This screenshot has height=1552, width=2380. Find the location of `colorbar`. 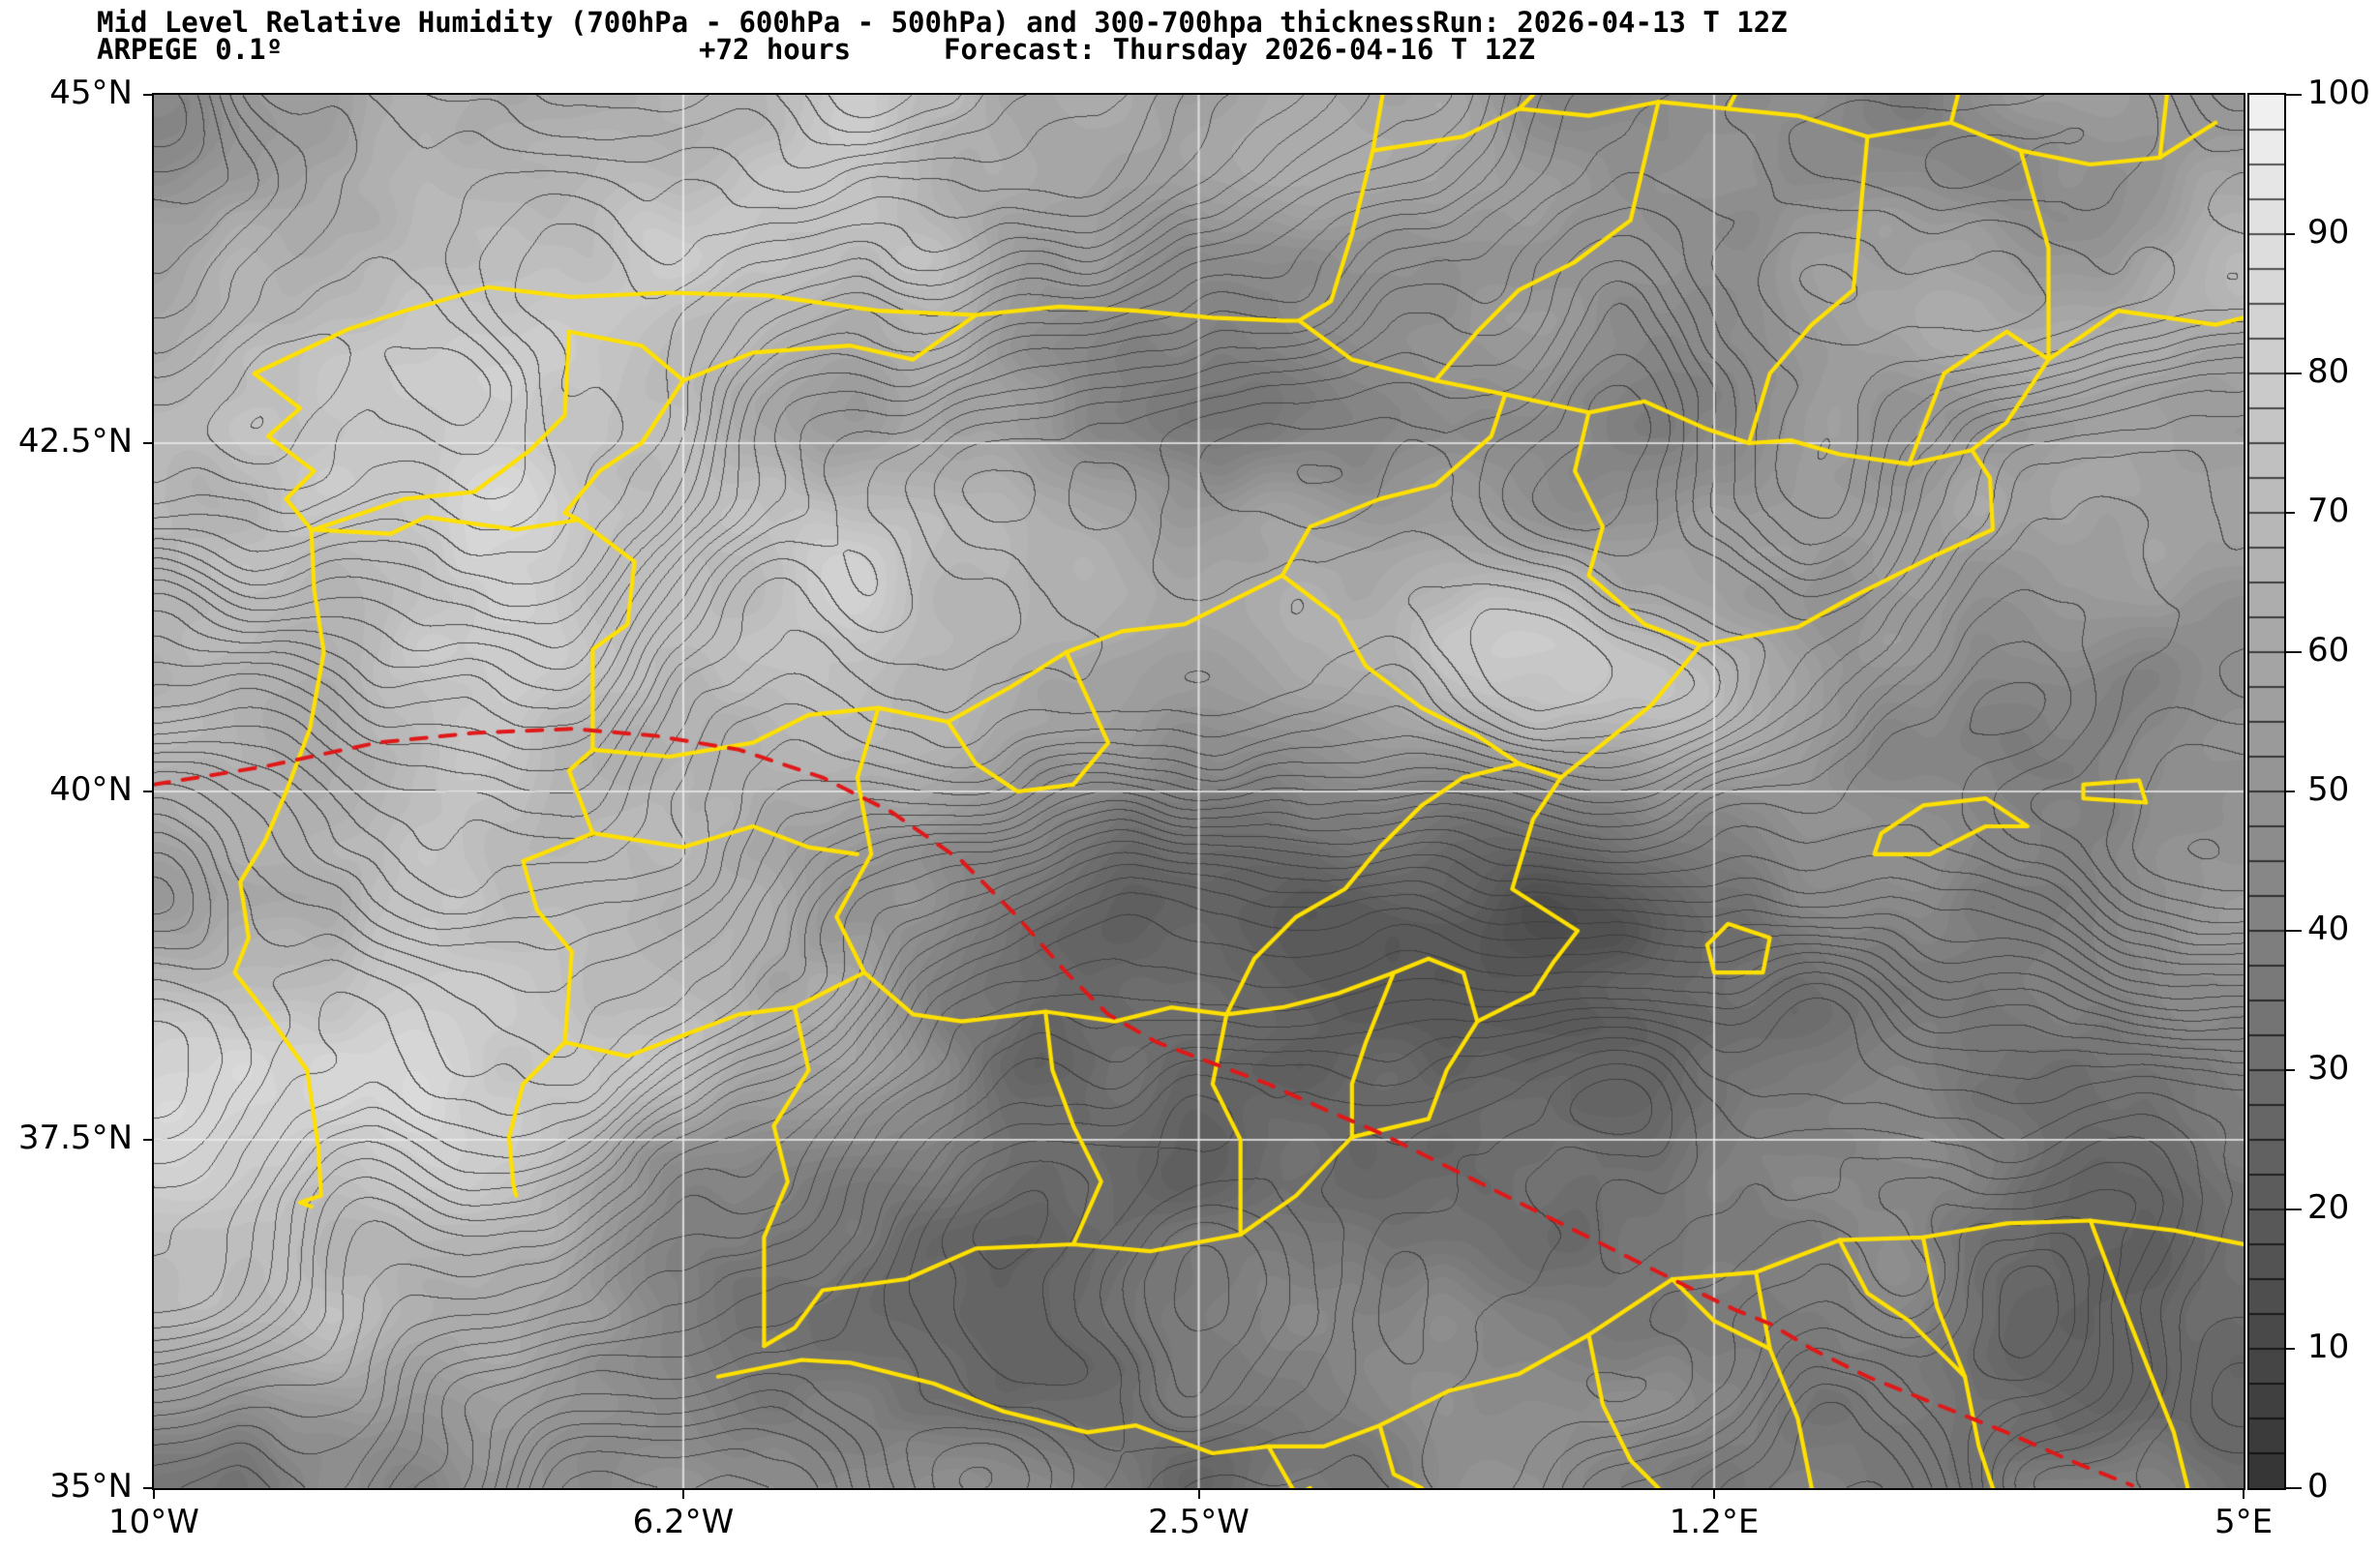

colorbar is located at coordinates (2266, 792).